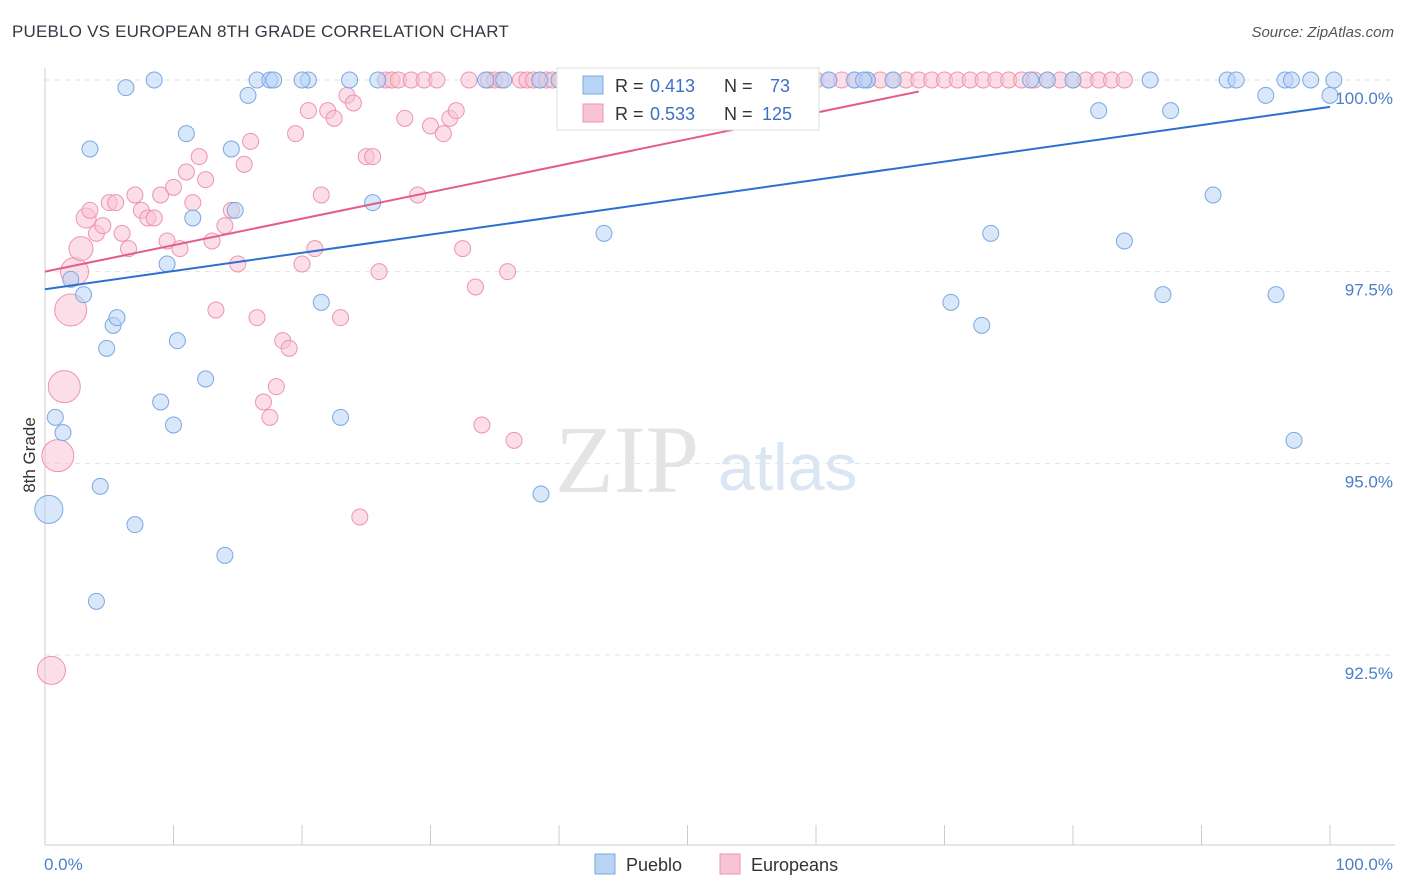 This screenshot has height=892, width=1406. What do you see at coordinates (672, 114) in the screenshot?
I see `legend-r-value-europeans: 0.533` at bounding box center [672, 114].